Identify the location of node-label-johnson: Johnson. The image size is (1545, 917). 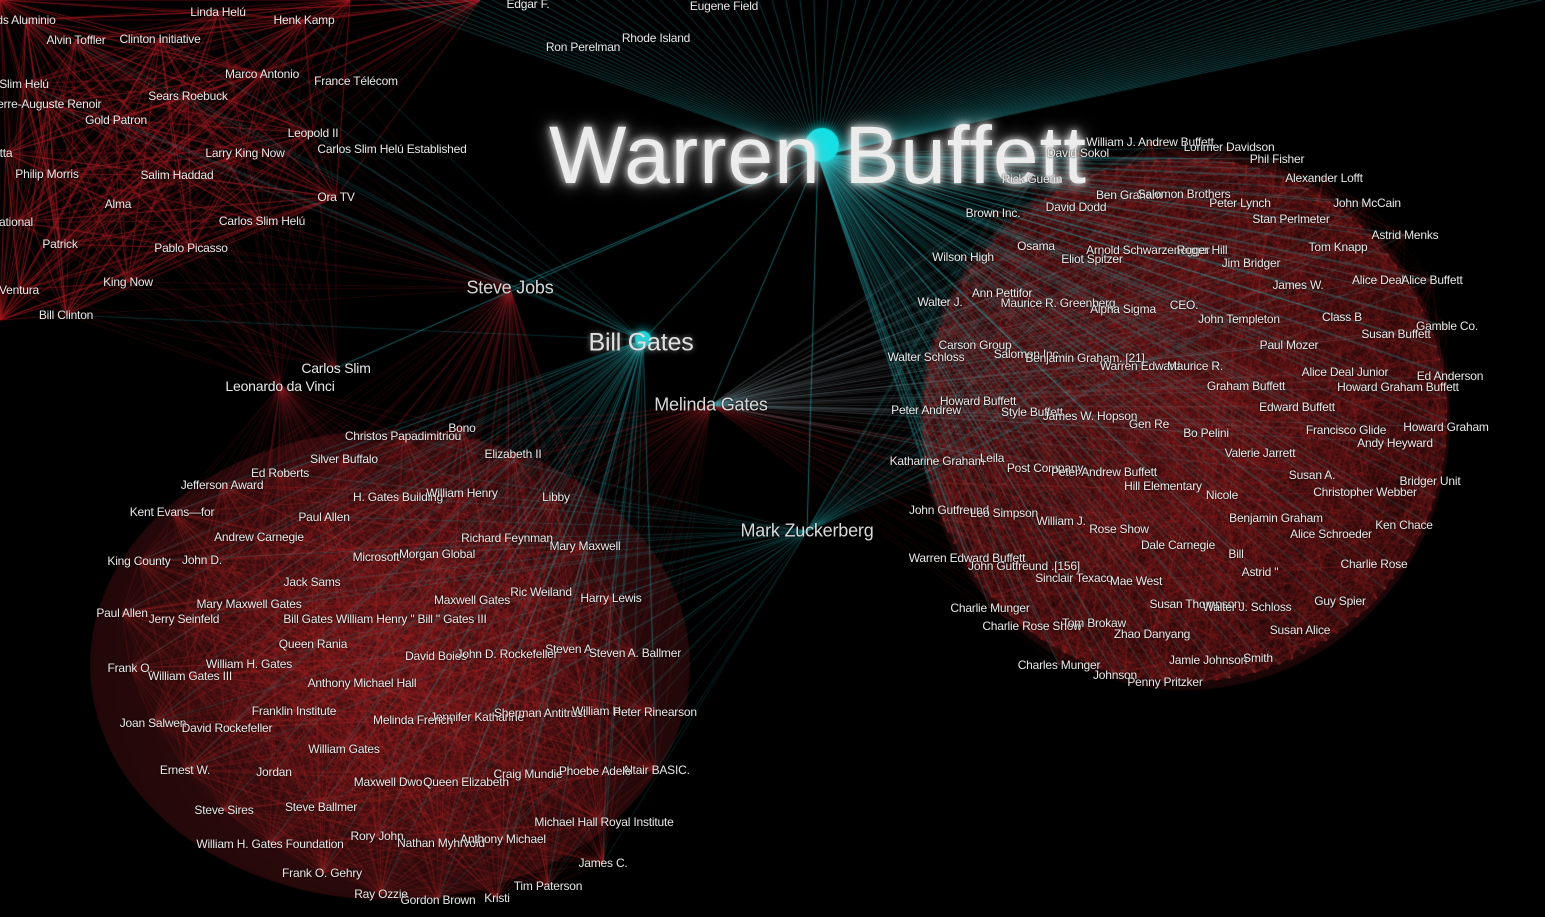
(1115, 675).